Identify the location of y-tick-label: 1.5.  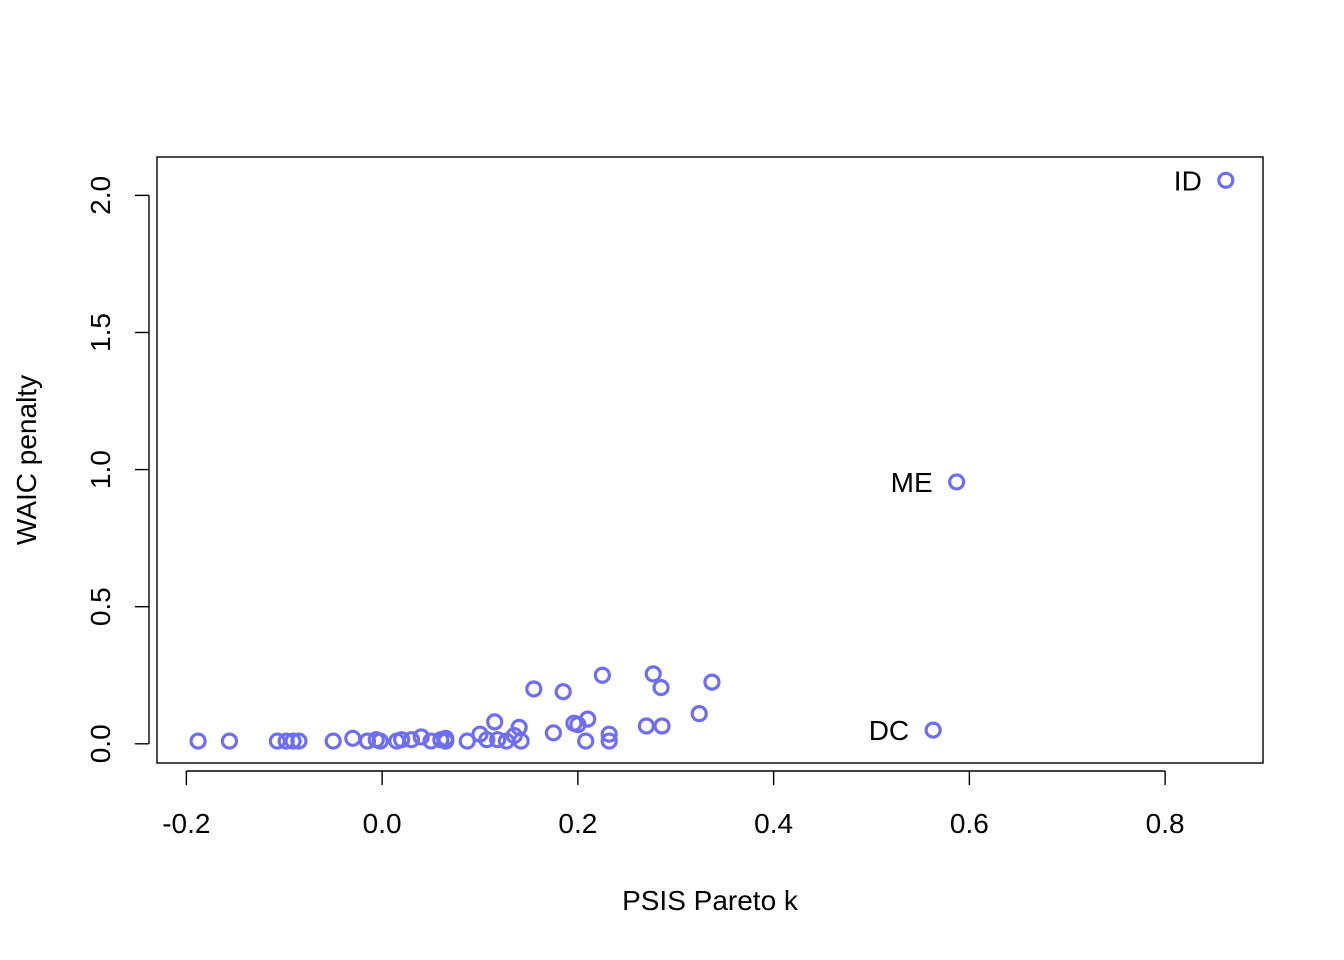
(100, 332).